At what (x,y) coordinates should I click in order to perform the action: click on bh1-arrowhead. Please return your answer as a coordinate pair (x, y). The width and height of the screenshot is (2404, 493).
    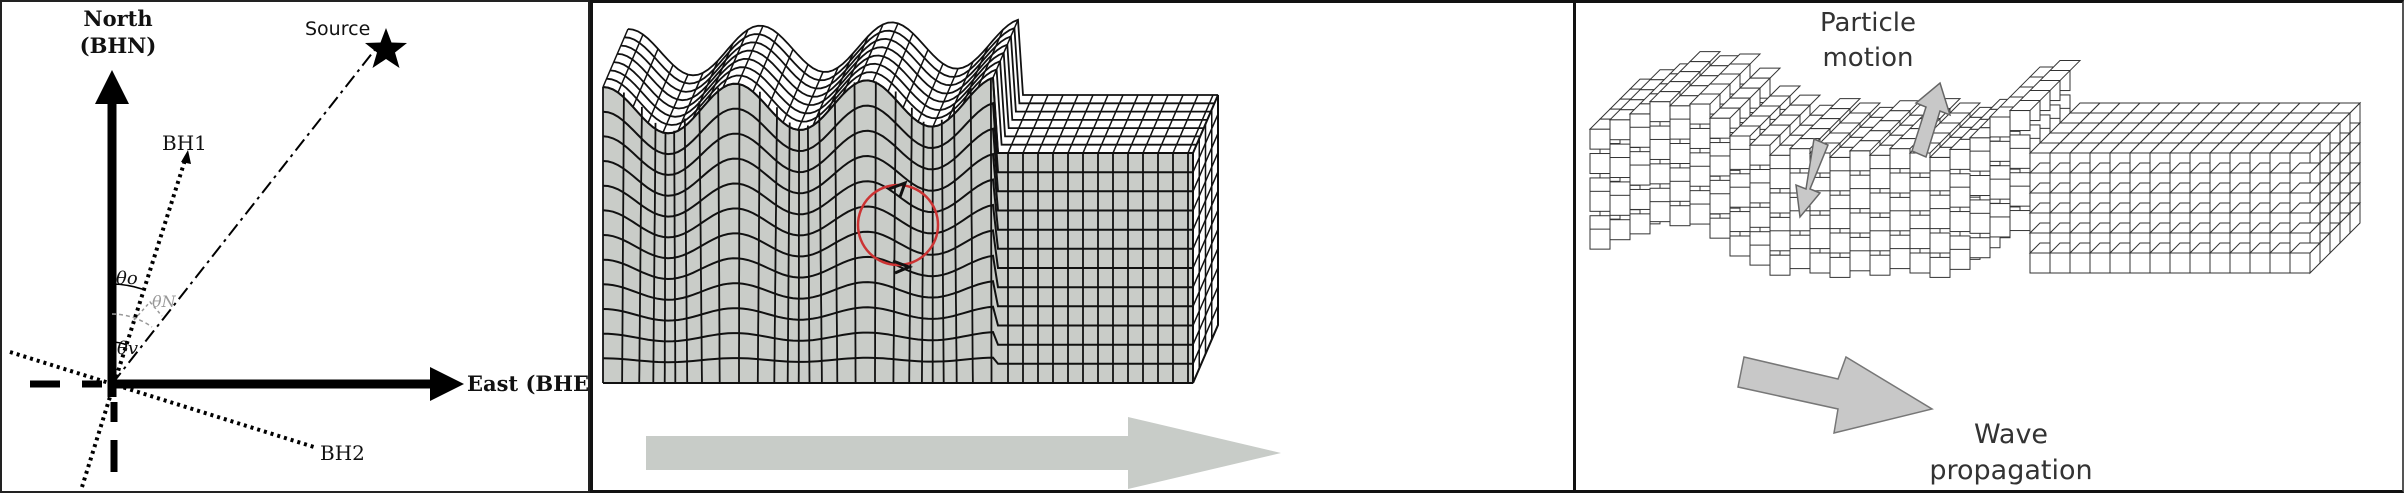
    Looking at the image, I should click on (186, 157).